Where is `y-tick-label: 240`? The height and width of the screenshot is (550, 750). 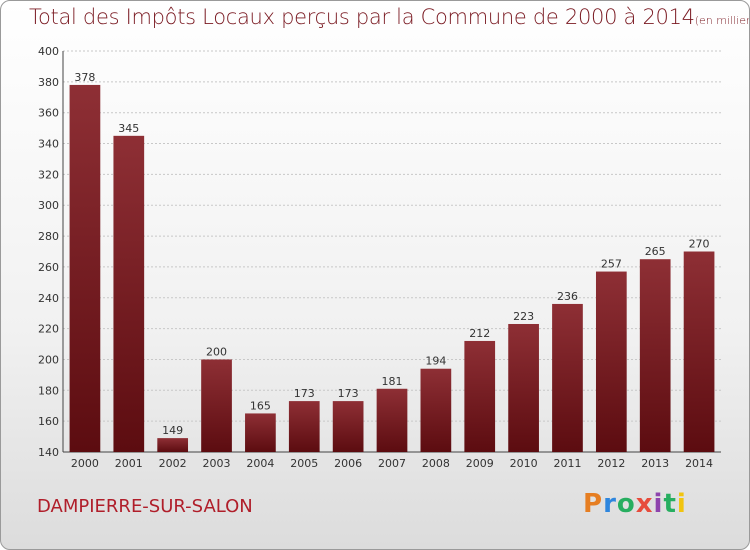 y-tick-label: 240 is located at coordinates (48, 298).